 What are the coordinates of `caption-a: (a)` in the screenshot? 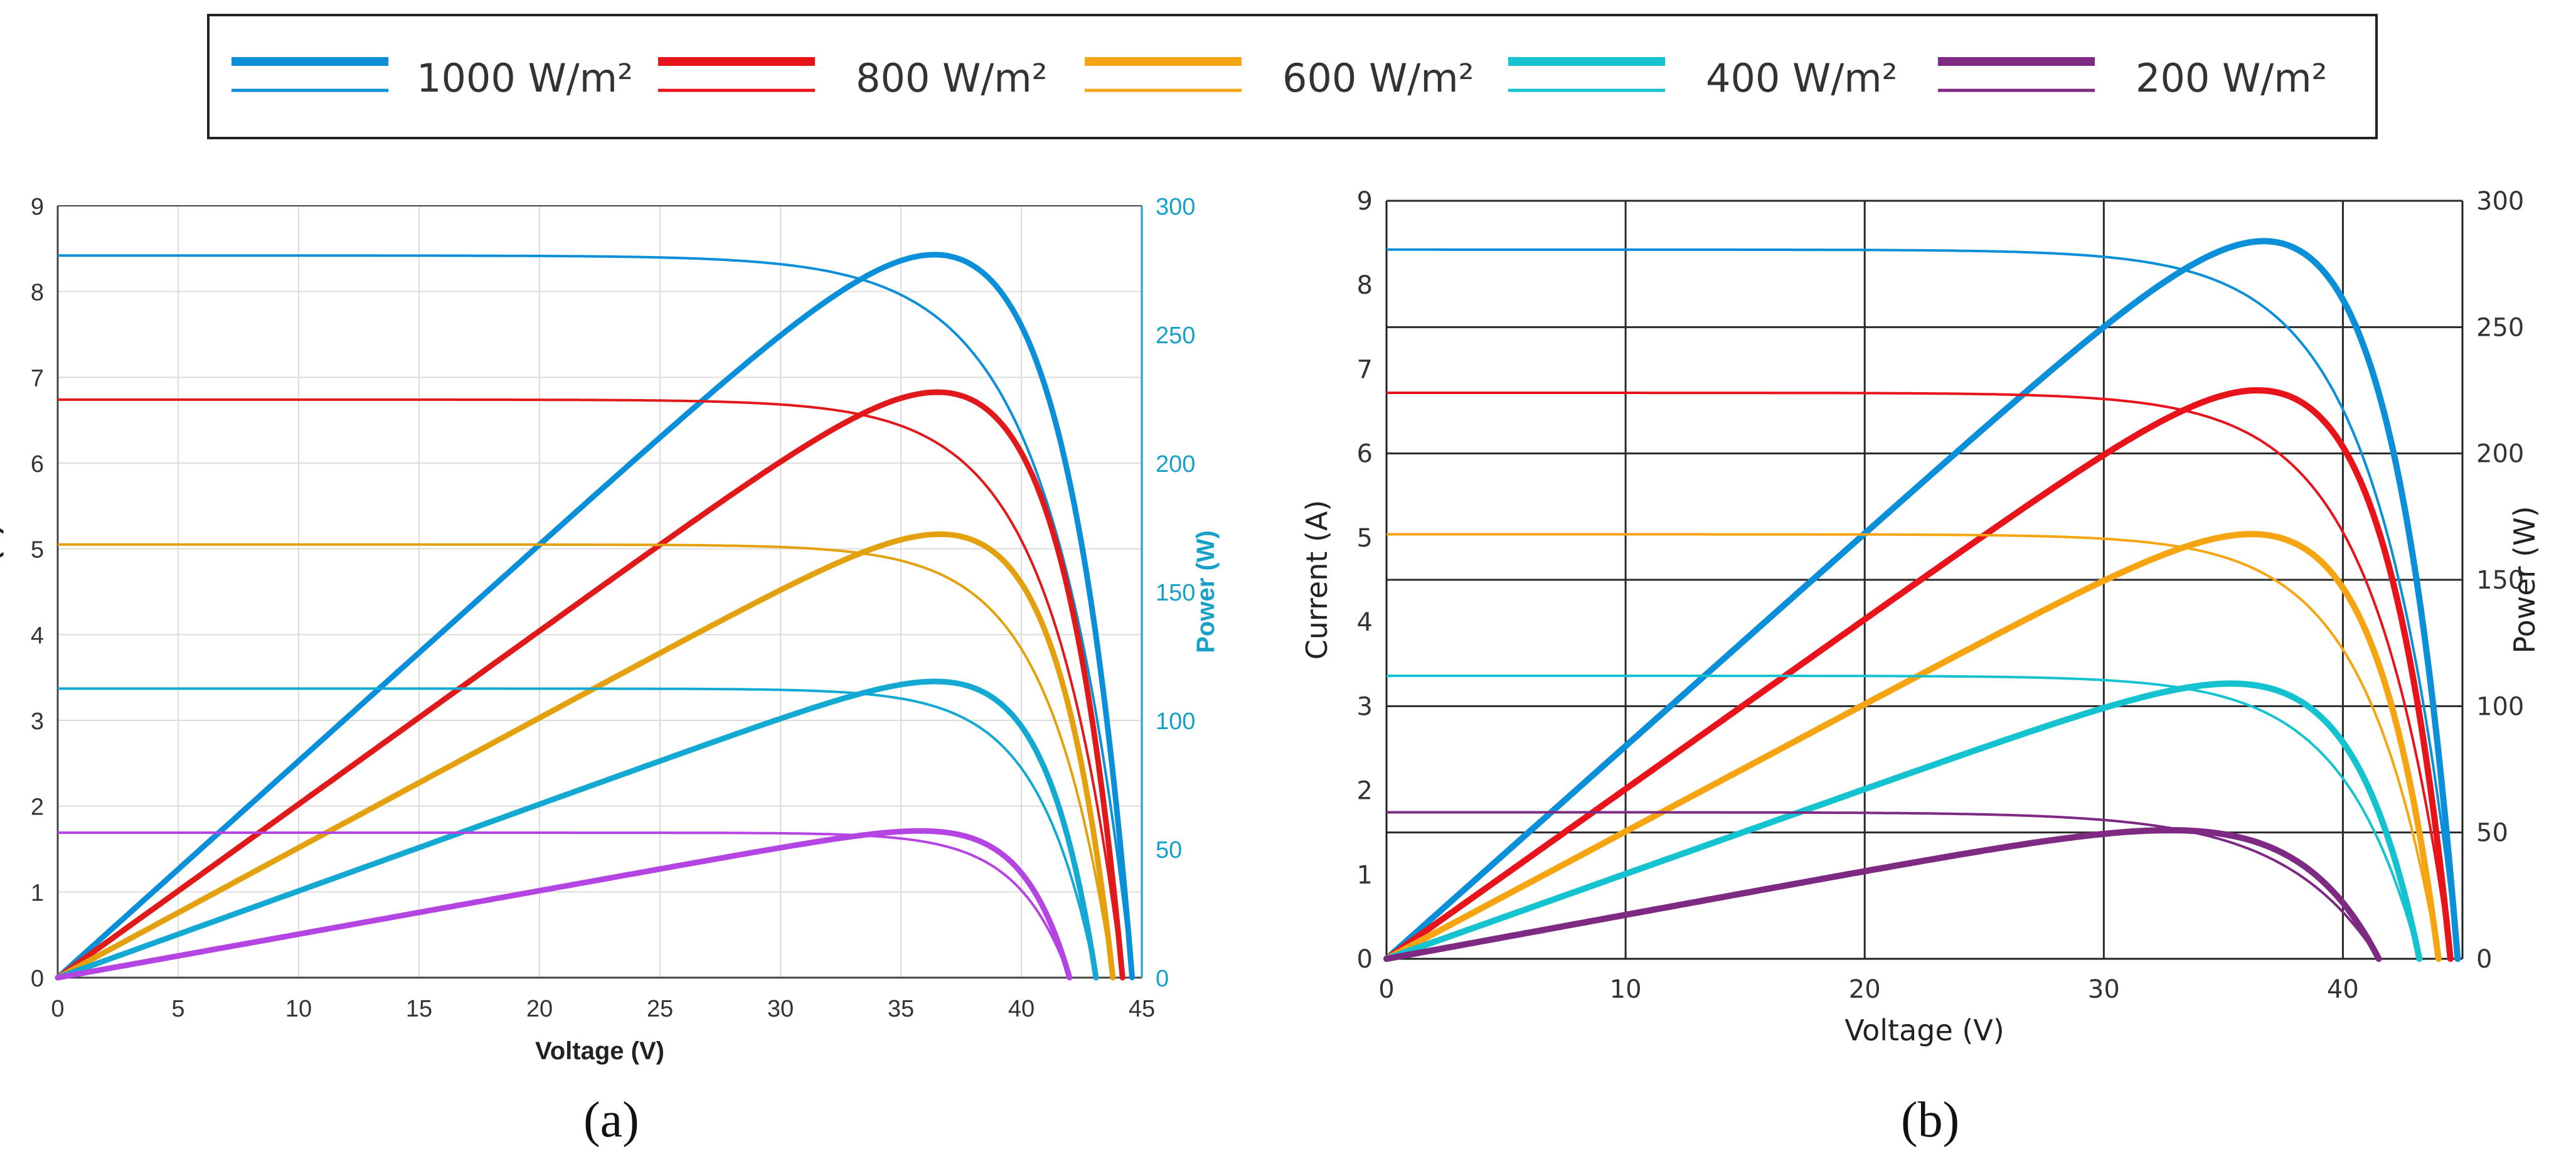 It's located at (611, 1120).